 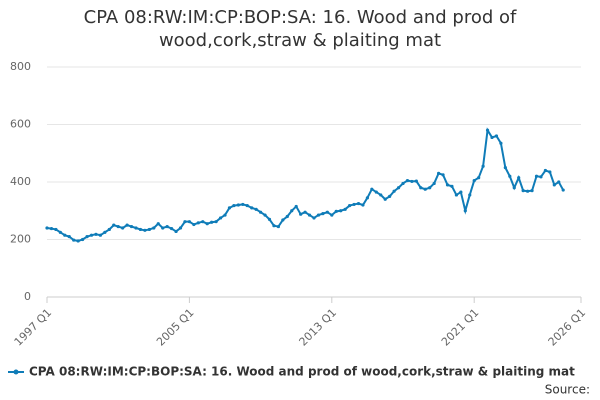 I want to click on y-tick-label: 600, so click(x=20, y=124).